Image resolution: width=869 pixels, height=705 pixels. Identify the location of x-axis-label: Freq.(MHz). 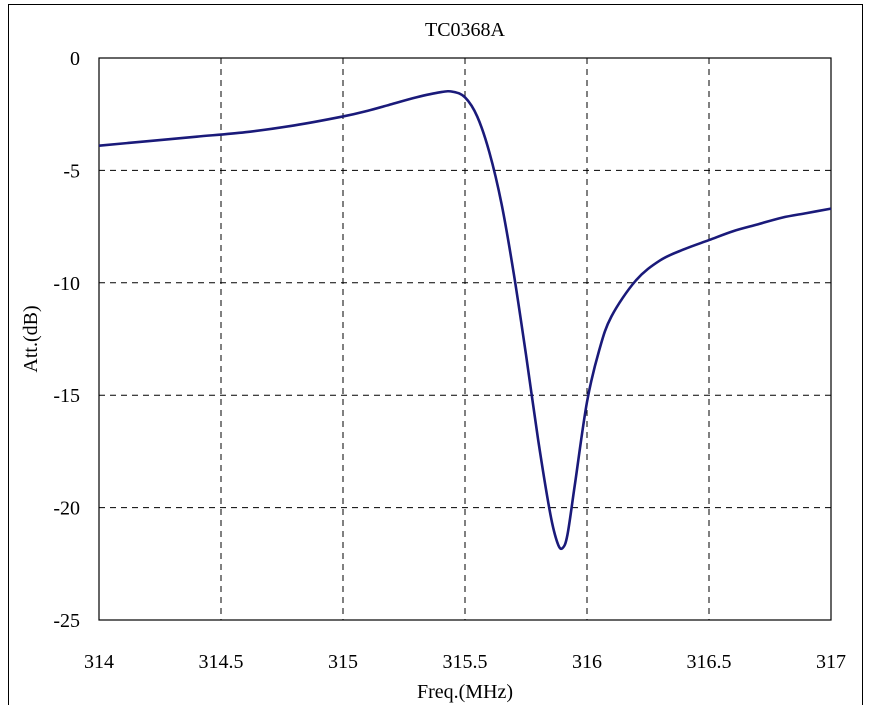
(465, 692).